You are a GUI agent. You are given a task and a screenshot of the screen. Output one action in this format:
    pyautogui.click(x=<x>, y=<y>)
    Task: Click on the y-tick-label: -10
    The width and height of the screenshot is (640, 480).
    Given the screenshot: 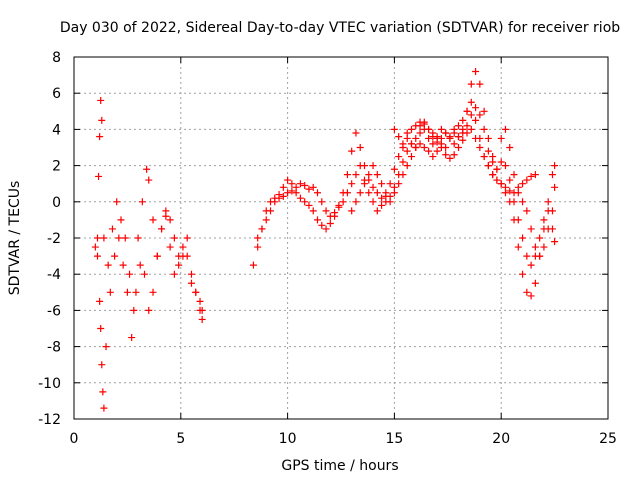 What is the action you would take?
    pyautogui.click(x=49, y=384)
    